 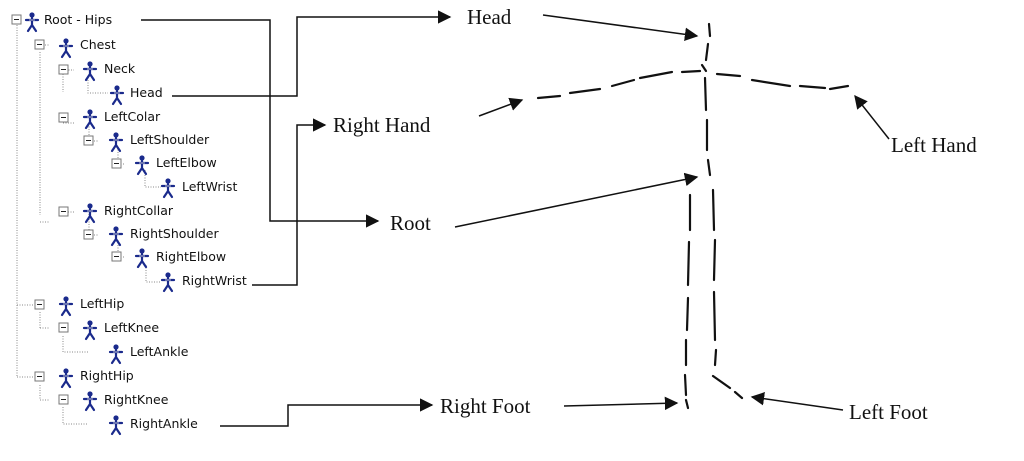 I want to click on callout-head: Head, so click(x=489, y=17).